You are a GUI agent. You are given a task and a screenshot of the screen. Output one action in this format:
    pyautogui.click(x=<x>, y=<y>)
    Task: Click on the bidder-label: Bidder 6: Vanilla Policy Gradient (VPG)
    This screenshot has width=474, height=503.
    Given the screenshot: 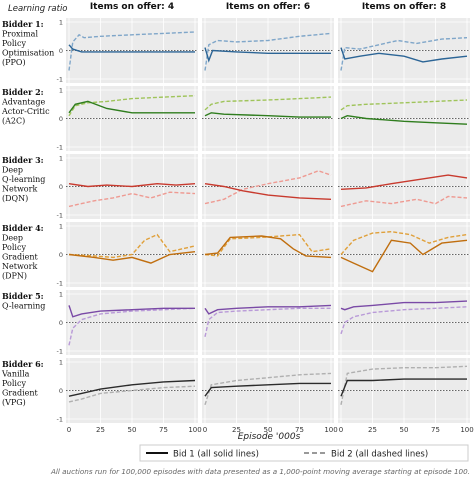 What is the action you would take?
    pyautogui.click(x=22, y=383)
    